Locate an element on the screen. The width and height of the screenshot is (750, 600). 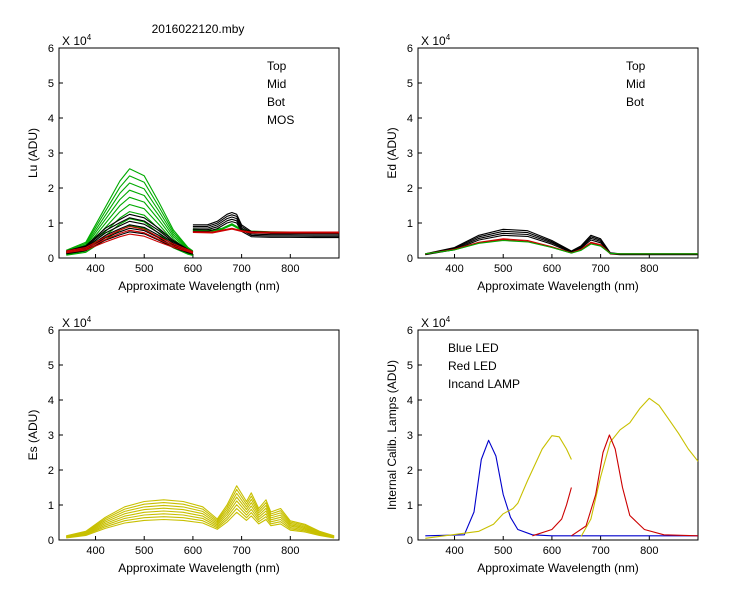
legend-entry: MOS is located at coordinates (280, 120).